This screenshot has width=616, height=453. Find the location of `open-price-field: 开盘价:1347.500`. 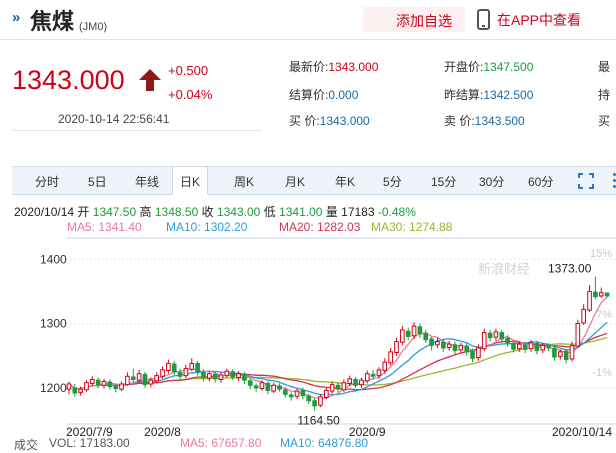

open-price-field: 开盘价:1347.500 is located at coordinates (488, 66).